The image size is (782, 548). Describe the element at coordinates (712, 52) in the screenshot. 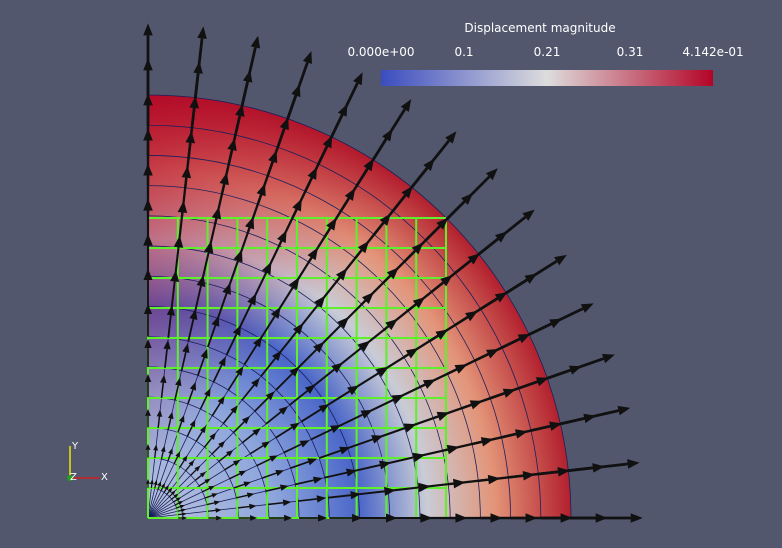

I see `colorbar-tick-label: 4.142e-01` at that location.